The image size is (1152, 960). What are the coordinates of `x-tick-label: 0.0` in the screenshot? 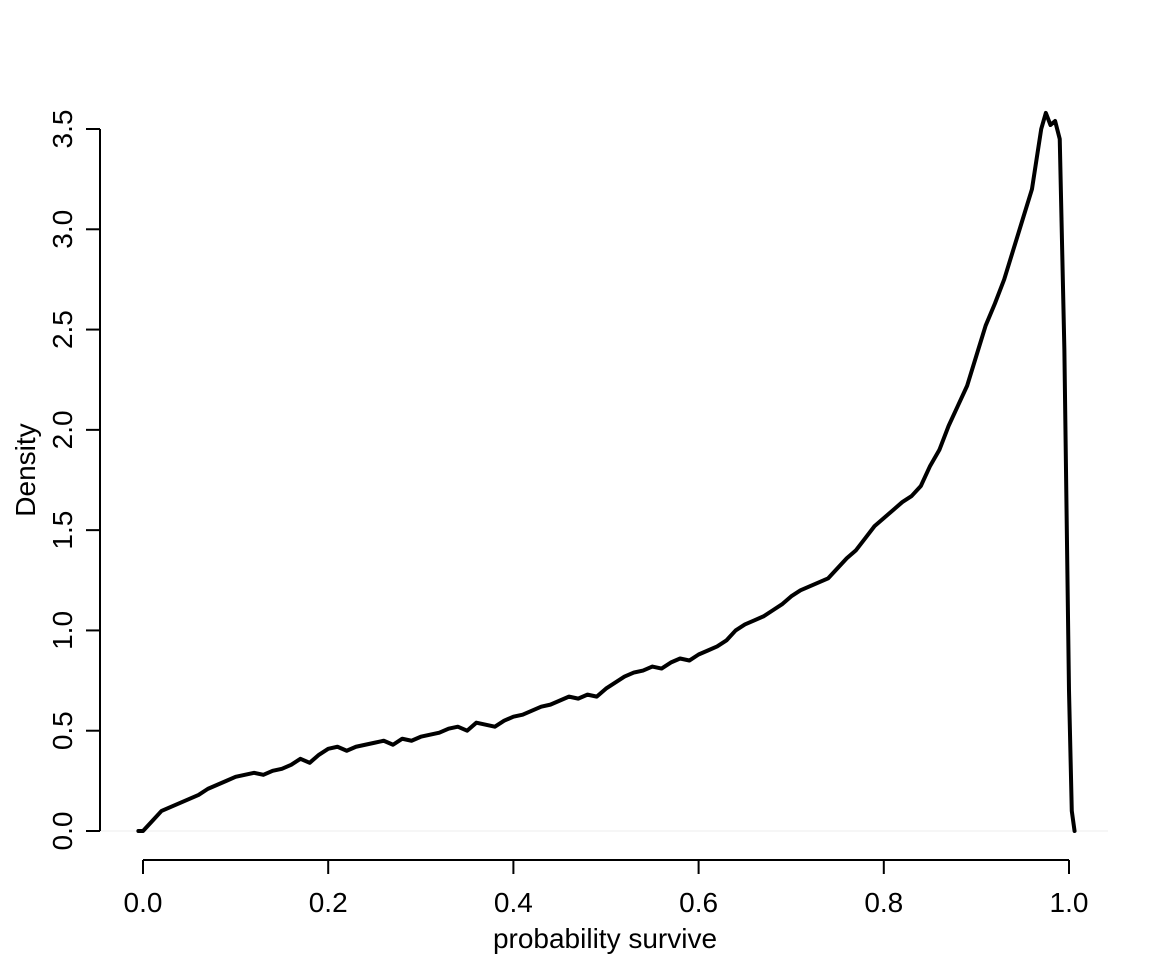 It's located at (143, 902).